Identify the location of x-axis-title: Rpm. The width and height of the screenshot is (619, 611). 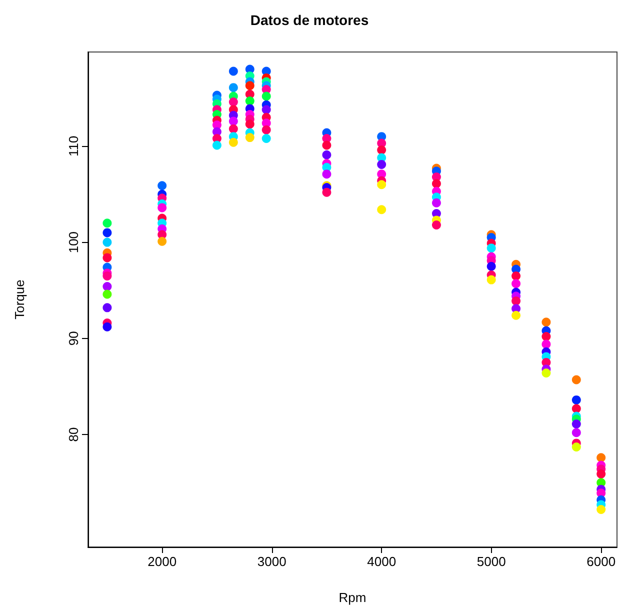
(352, 597).